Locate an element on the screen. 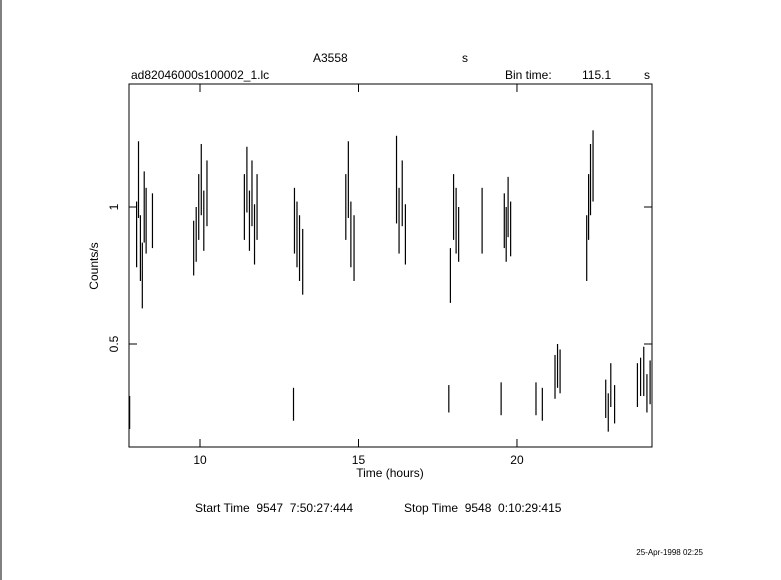  y-tick-label: 0.5 is located at coordinates (114, 343).